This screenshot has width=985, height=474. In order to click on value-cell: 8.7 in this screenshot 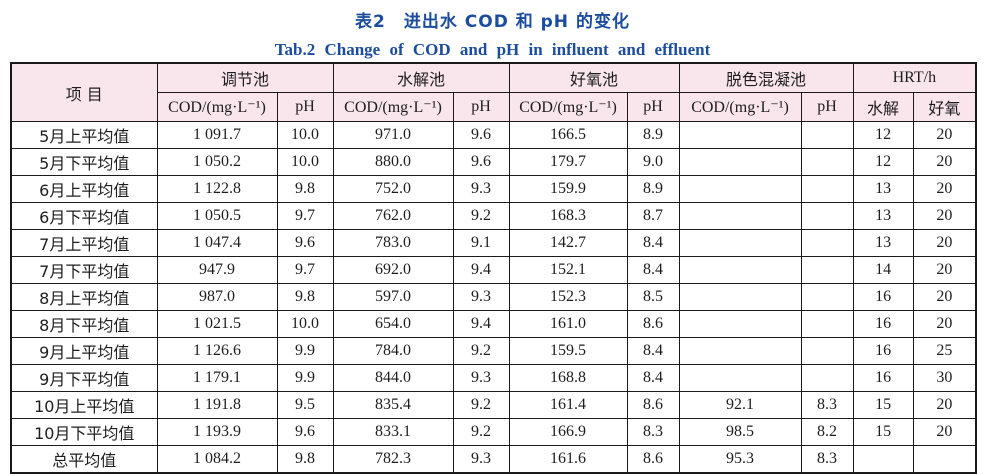, I will do `click(653, 216)`.